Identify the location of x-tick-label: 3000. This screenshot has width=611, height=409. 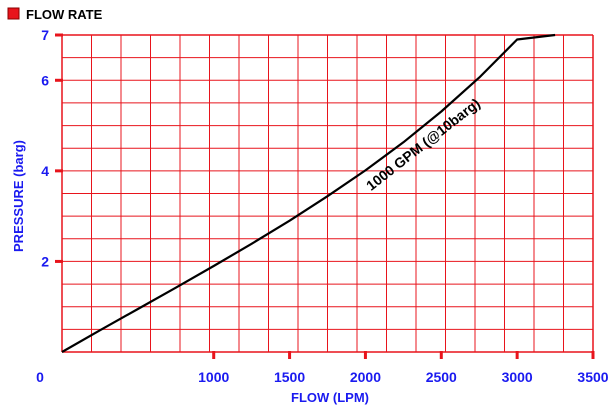
(517, 377).